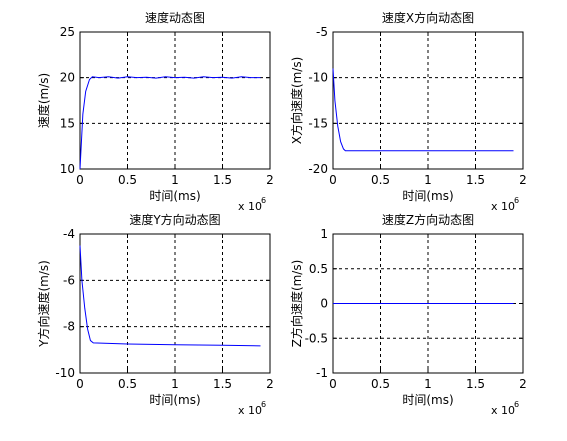 The width and height of the screenshot is (567, 441). Describe the element at coordinates (322, 32) in the screenshot. I see `y-tick-label: -5` at that location.